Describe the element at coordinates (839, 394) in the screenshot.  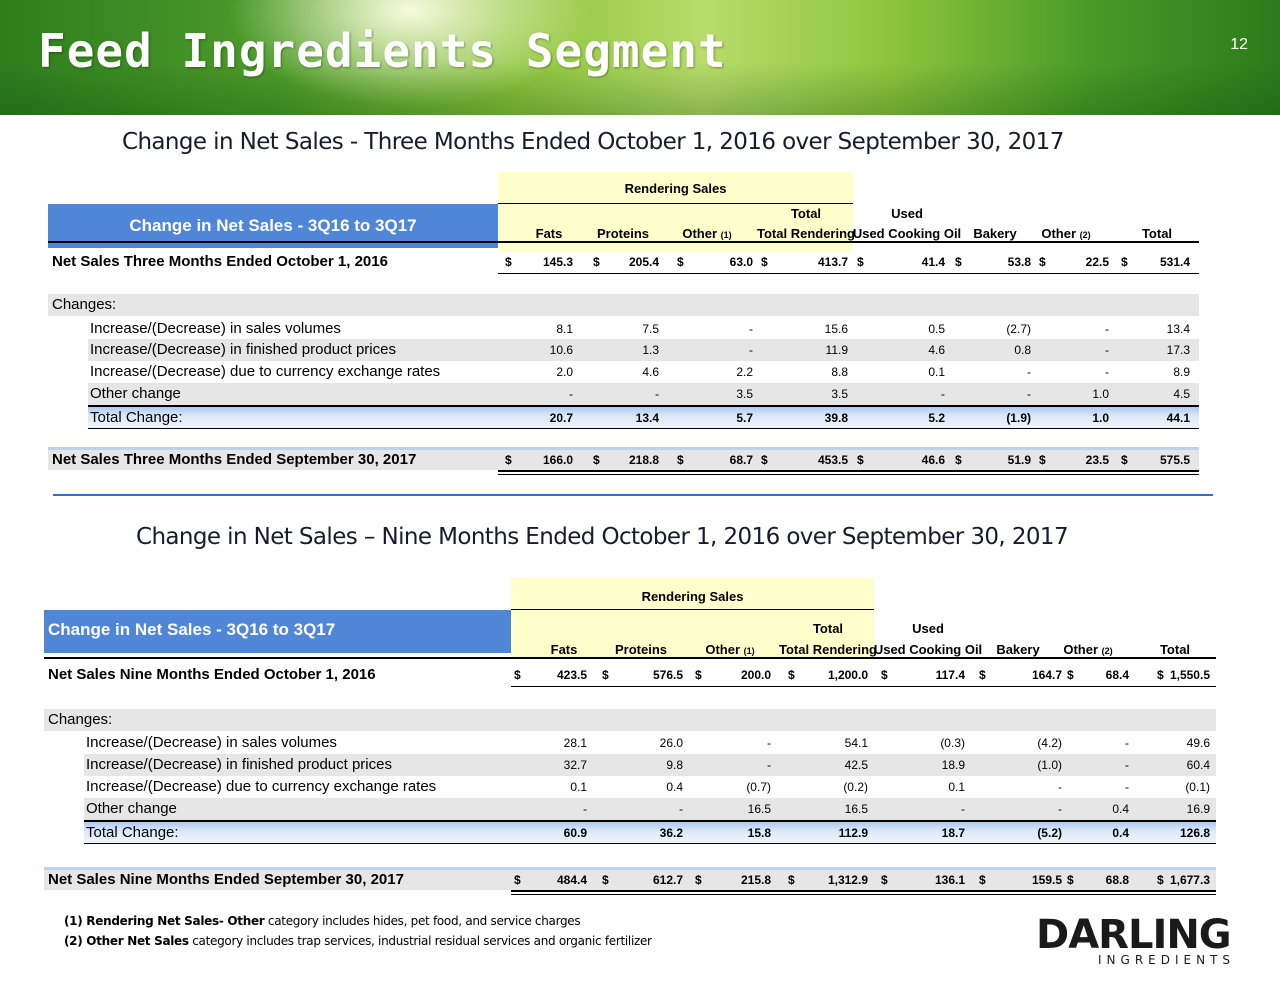
I see `change-row-value: 3.5` at that location.